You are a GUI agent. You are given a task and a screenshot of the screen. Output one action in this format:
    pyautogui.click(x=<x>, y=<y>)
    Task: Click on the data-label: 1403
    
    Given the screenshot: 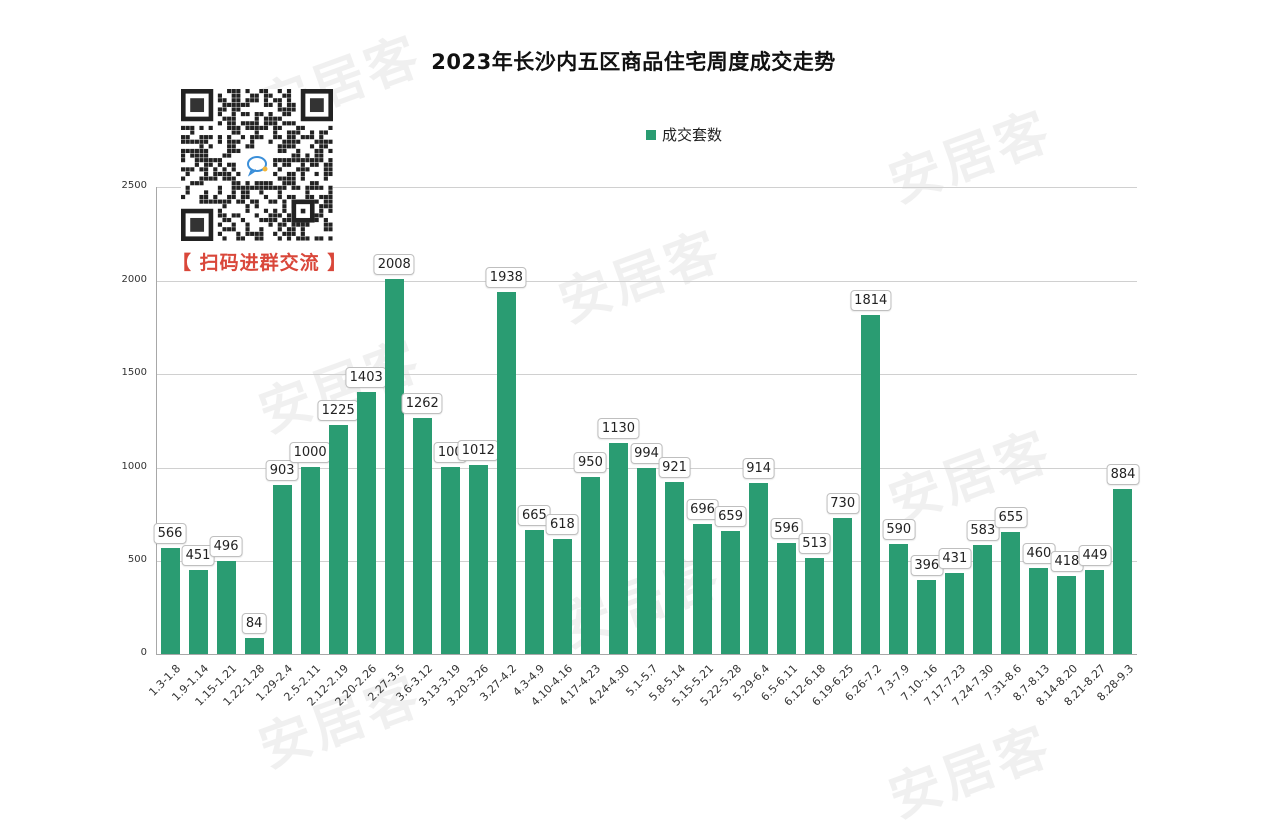 What is the action you would take?
    pyautogui.click(x=366, y=377)
    